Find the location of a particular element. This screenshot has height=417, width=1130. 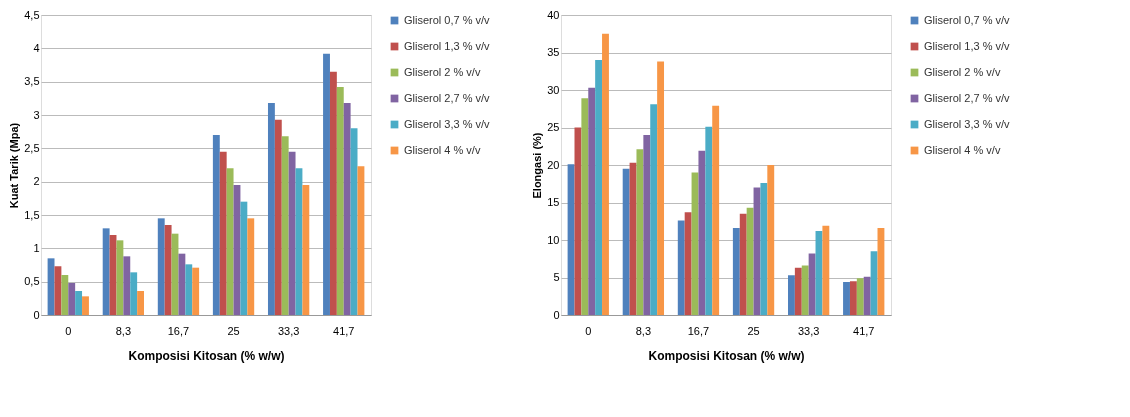

y-tick-label: 30 is located at coordinates (553, 89).